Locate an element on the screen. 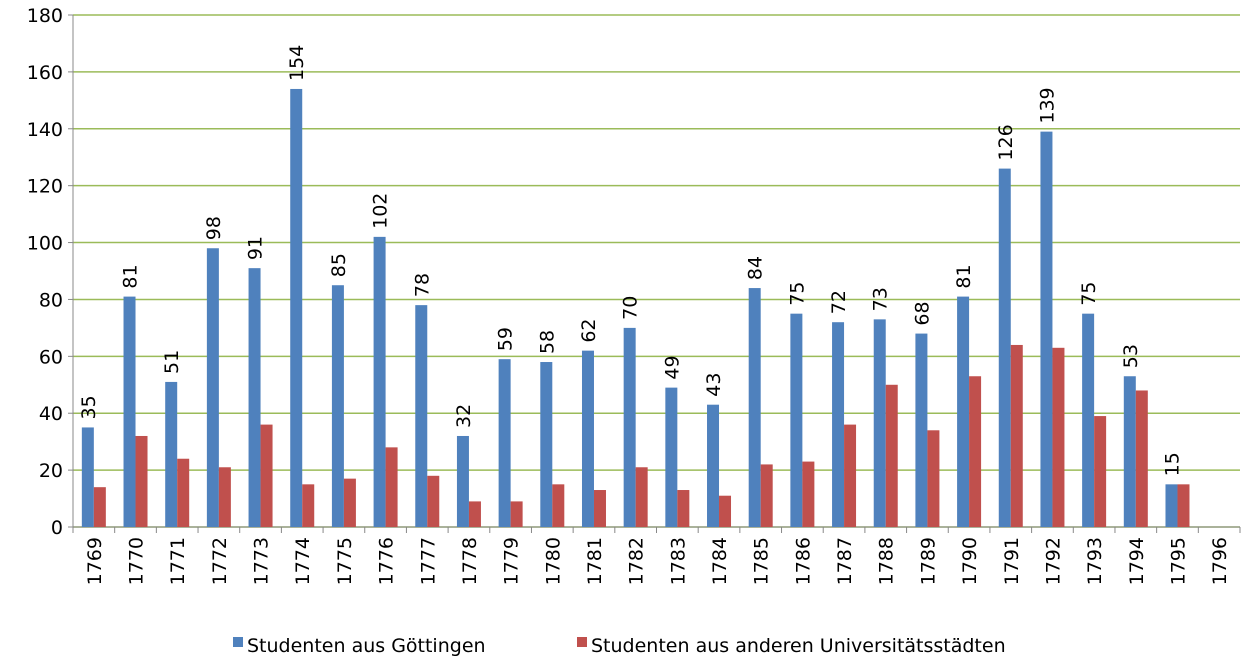 The width and height of the screenshot is (1242, 665). data-label: 49 is located at coordinates (672, 367).